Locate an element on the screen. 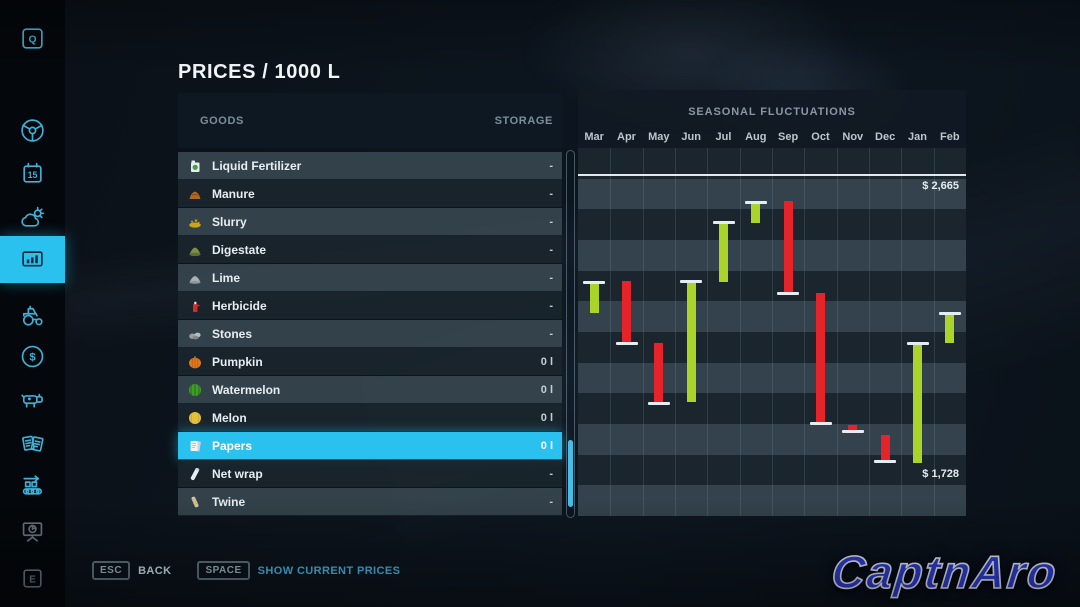 The width and height of the screenshot is (1080, 607). sidebar-item-weather is located at coordinates (32, 218).